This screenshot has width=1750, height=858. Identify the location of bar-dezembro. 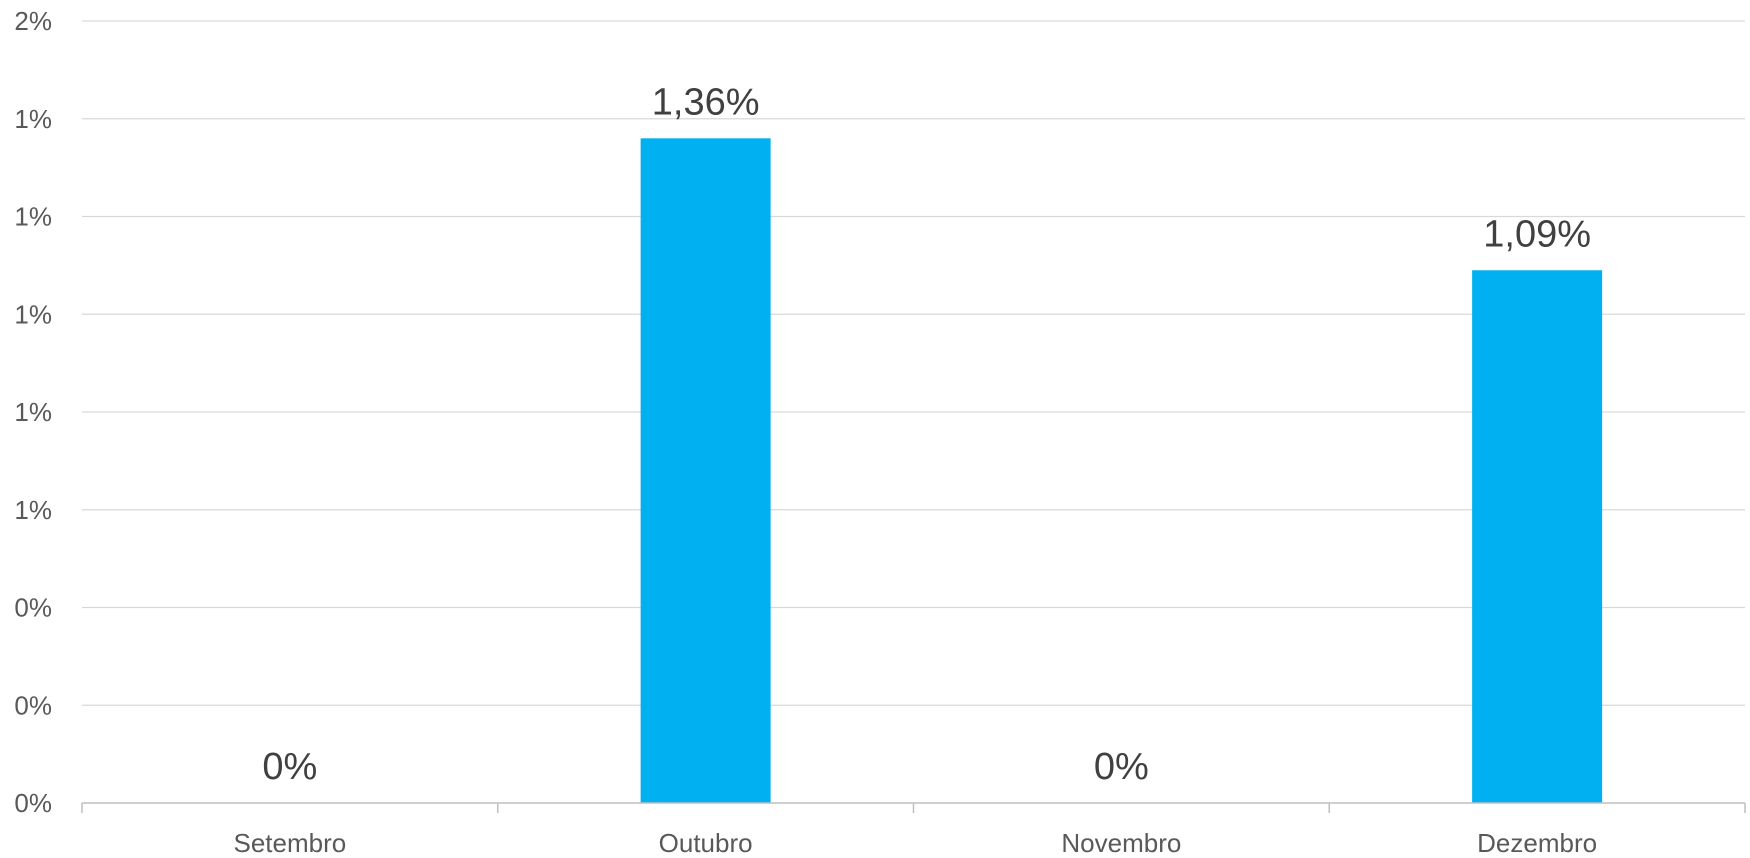
(1537, 536).